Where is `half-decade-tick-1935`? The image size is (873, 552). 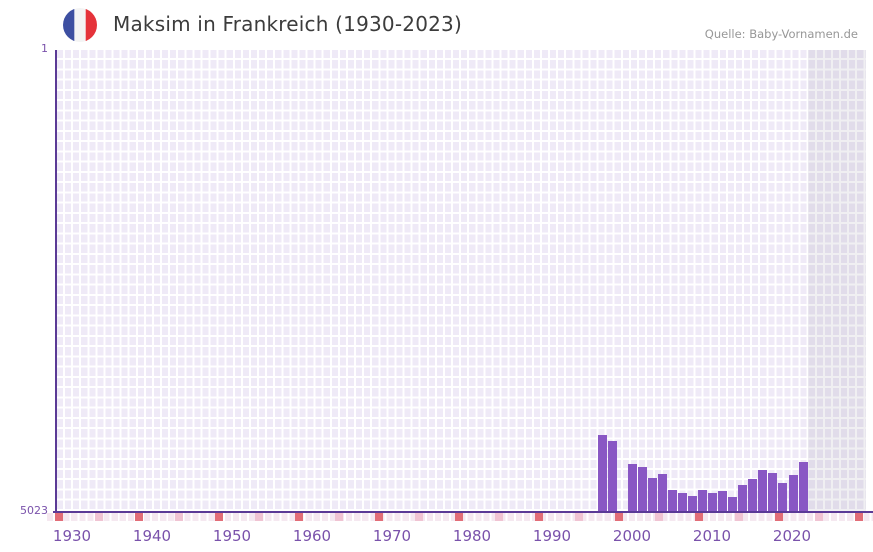
half-decade-tick-1935 is located at coordinates (99, 517).